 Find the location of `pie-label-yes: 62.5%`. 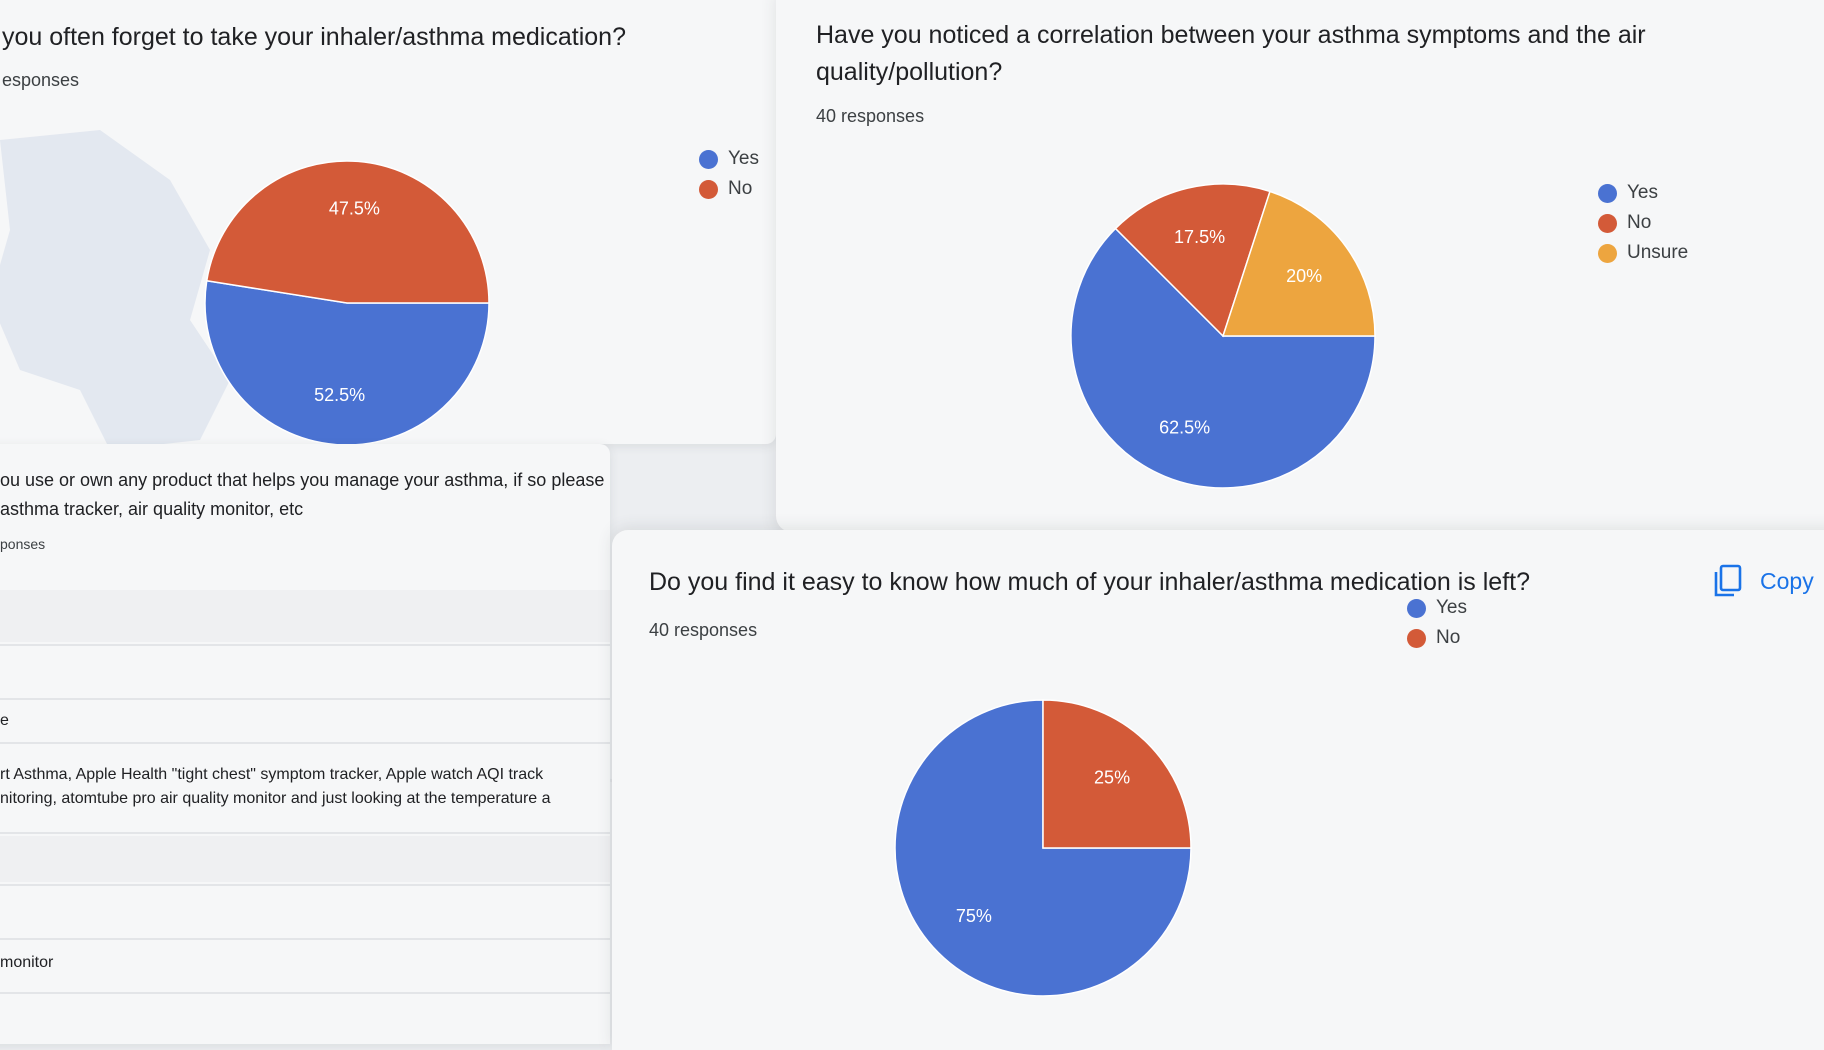

pie-label-yes: 62.5% is located at coordinates (1184, 427).